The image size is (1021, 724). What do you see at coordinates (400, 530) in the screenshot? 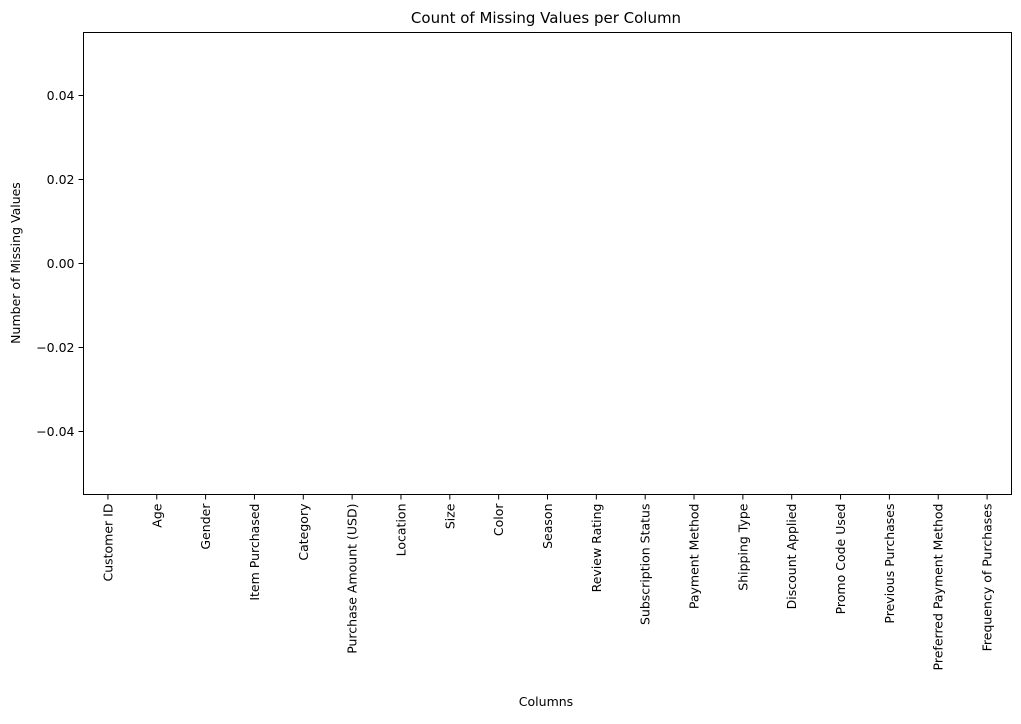
I see `x-tick-label: Location` at bounding box center [400, 530].